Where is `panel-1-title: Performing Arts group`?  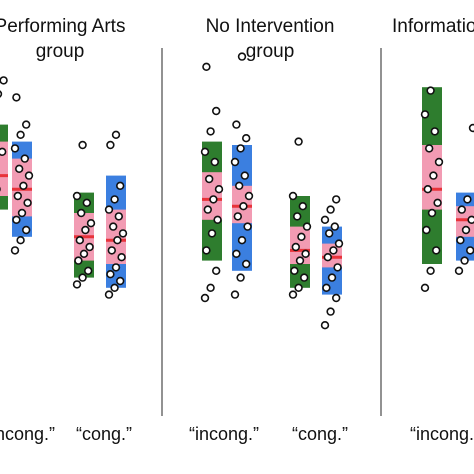 panel-1-title: Performing Arts group is located at coordinates (62, 39).